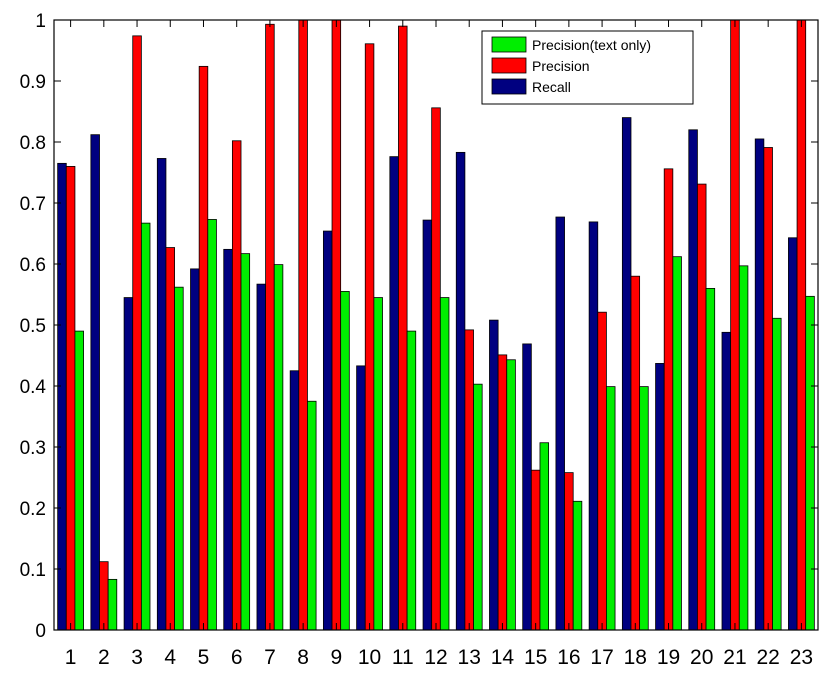 Image resolution: width=828 pixels, height=682 pixels. What do you see at coordinates (71, 657) in the screenshot?
I see `x-tick-label: 1` at bounding box center [71, 657].